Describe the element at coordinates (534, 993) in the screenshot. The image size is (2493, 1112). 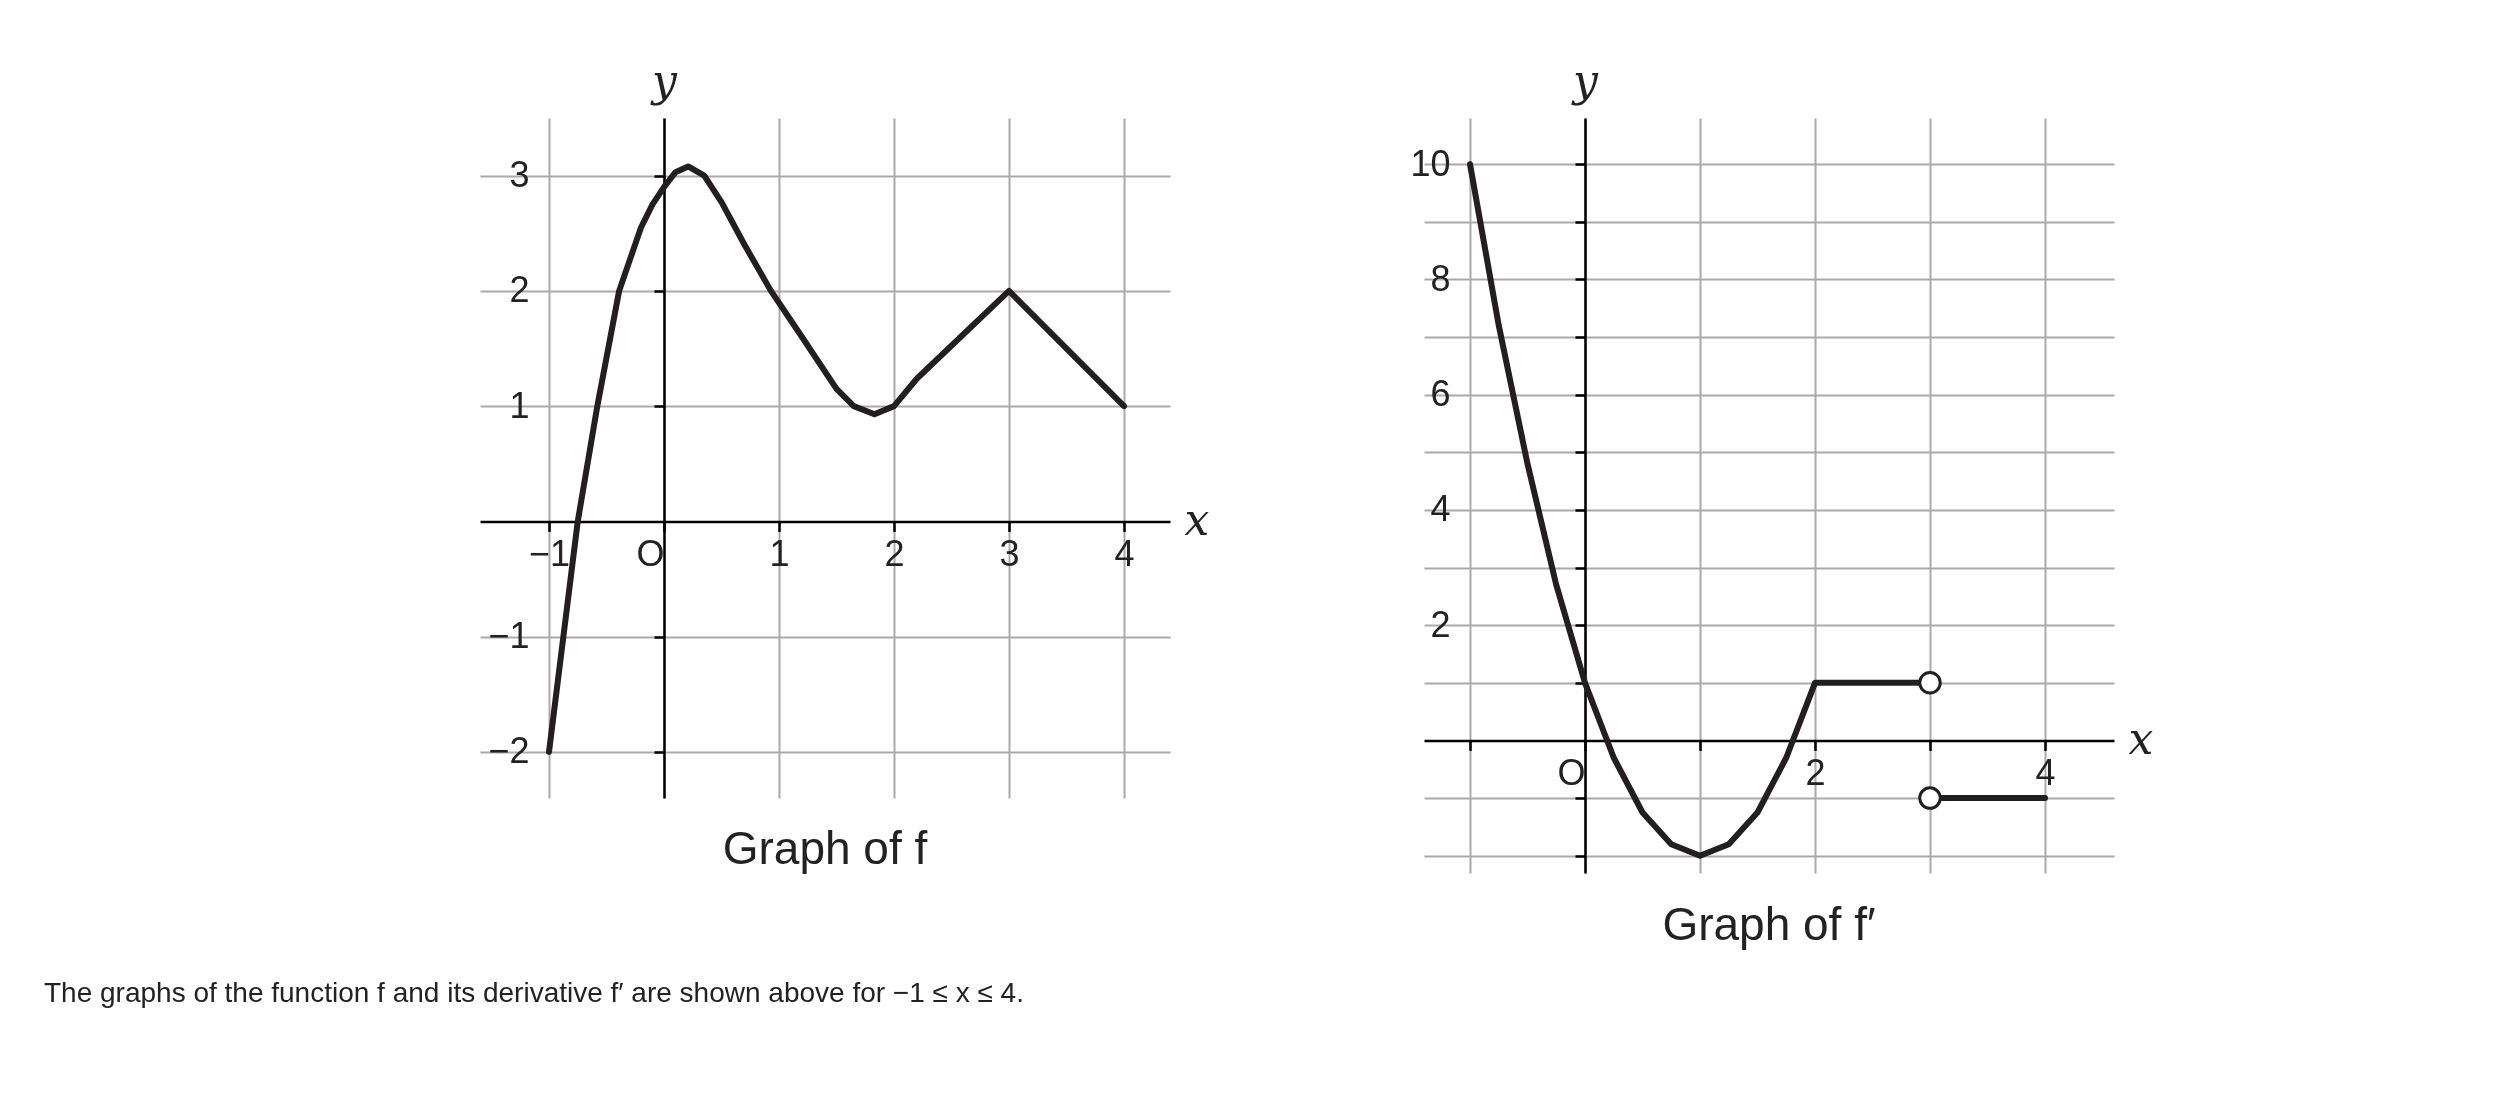
I see `text: The graphs of the function f and its derivative f′ are shown above for −1 ≤ x ≤ 4.` at that location.